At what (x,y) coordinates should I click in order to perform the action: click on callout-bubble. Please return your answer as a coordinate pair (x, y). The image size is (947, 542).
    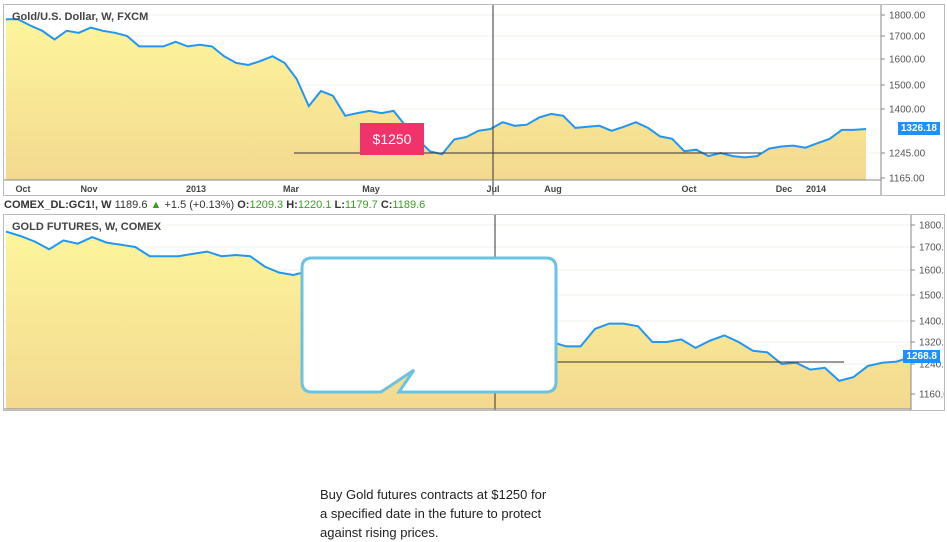
    Looking at the image, I should click on (429, 325).